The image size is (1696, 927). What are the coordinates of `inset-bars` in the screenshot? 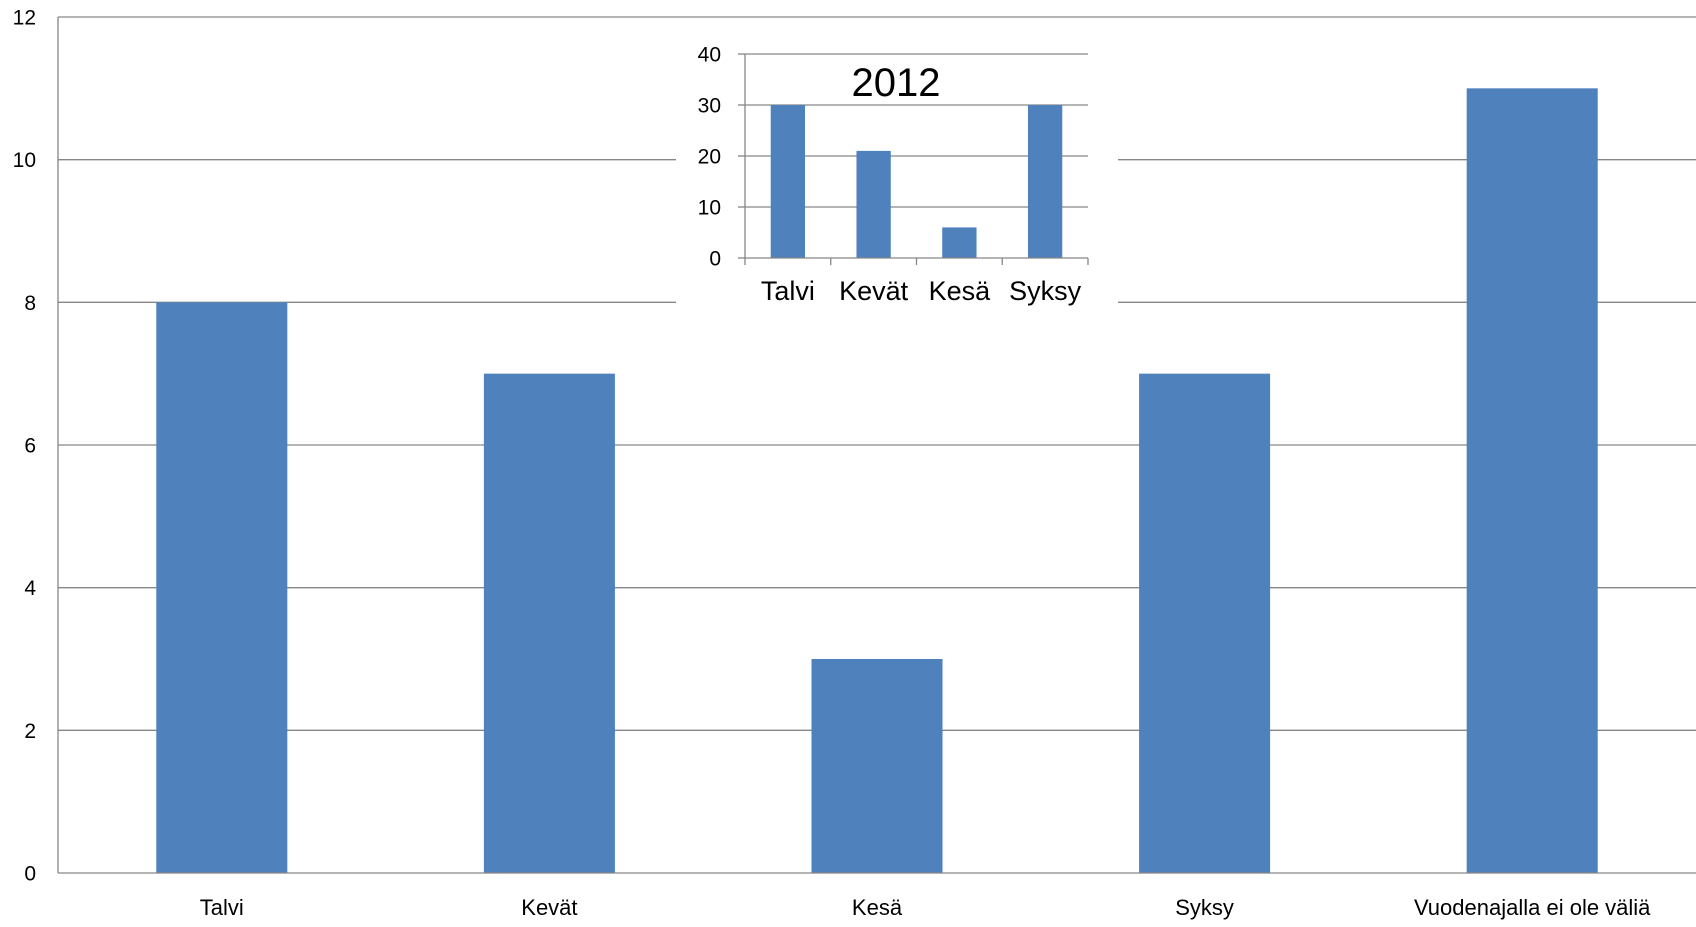 It's located at (916, 181).